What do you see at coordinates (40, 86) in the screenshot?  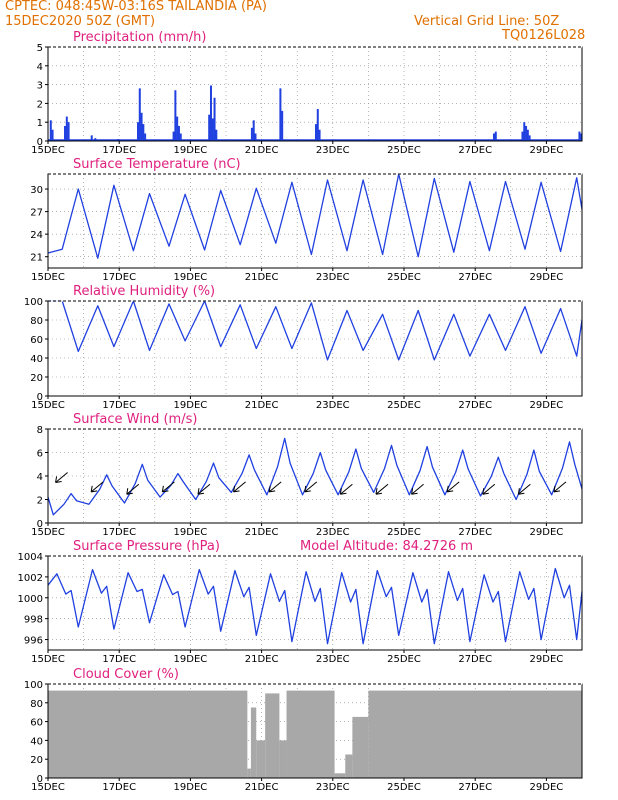 I see `y-tick-label: 3` at bounding box center [40, 86].